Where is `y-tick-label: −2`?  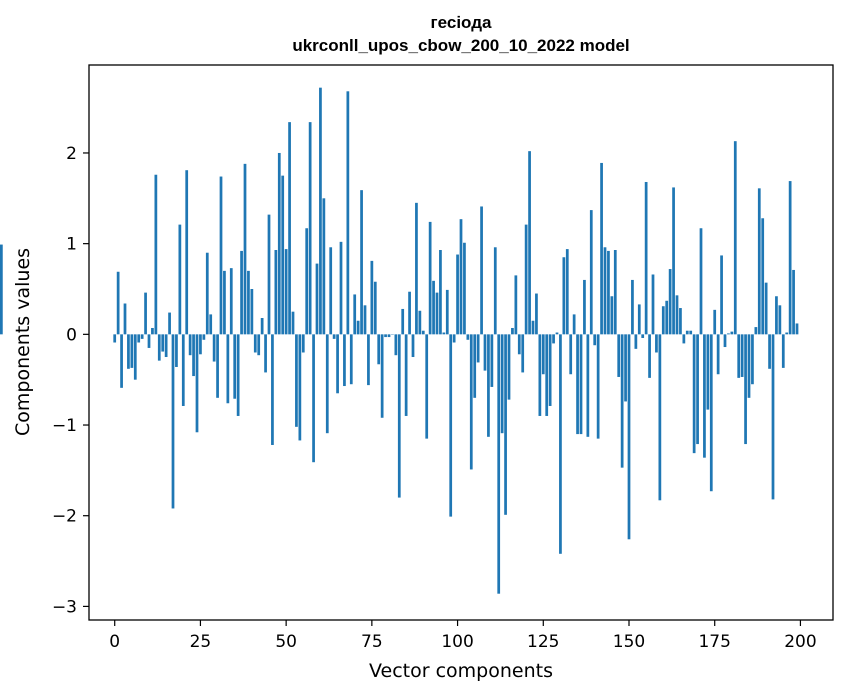 y-tick-label: −2 is located at coordinates (64, 517).